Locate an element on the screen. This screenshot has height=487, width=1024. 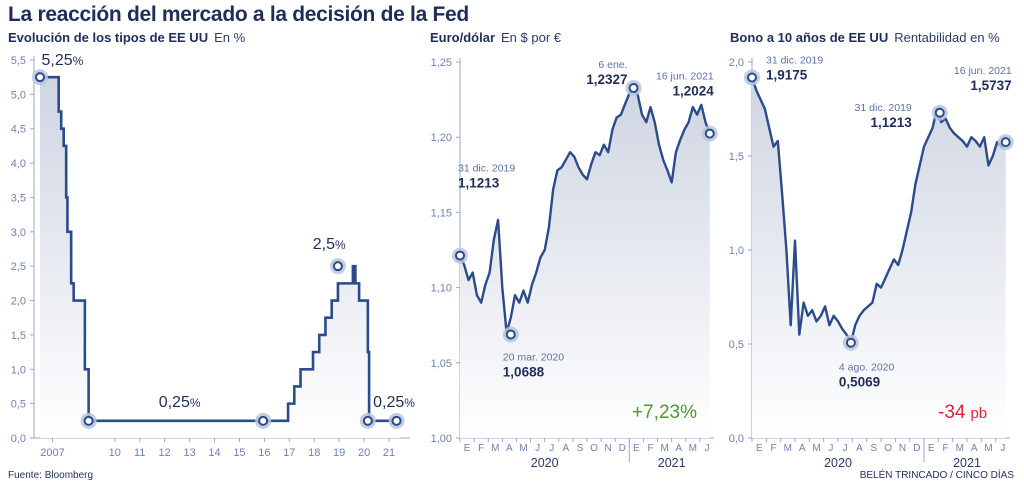
chart3-change-label: -34 pb is located at coordinates (962, 412).